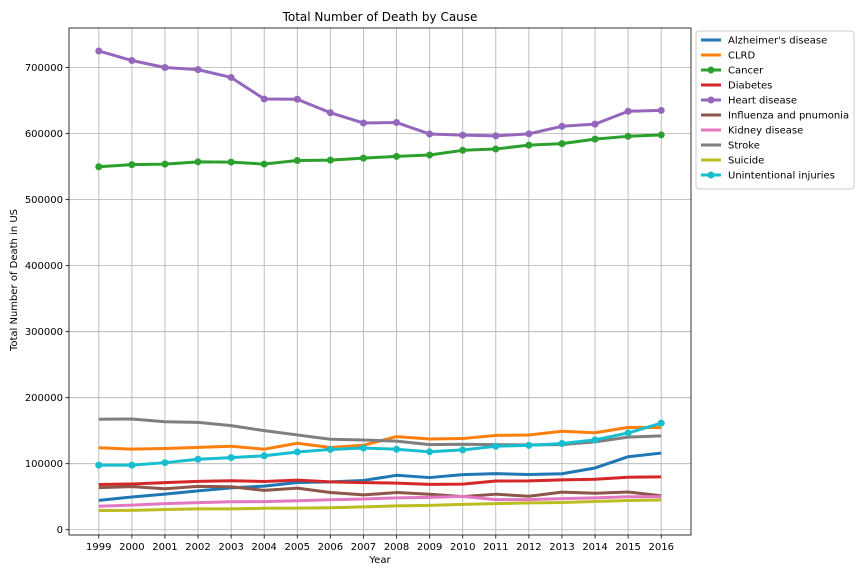 This screenshot has height=576, width=864. Describe the element at coordinates (429, 547) in the screenshot. I see `x-tick-label: 2009` at that location.